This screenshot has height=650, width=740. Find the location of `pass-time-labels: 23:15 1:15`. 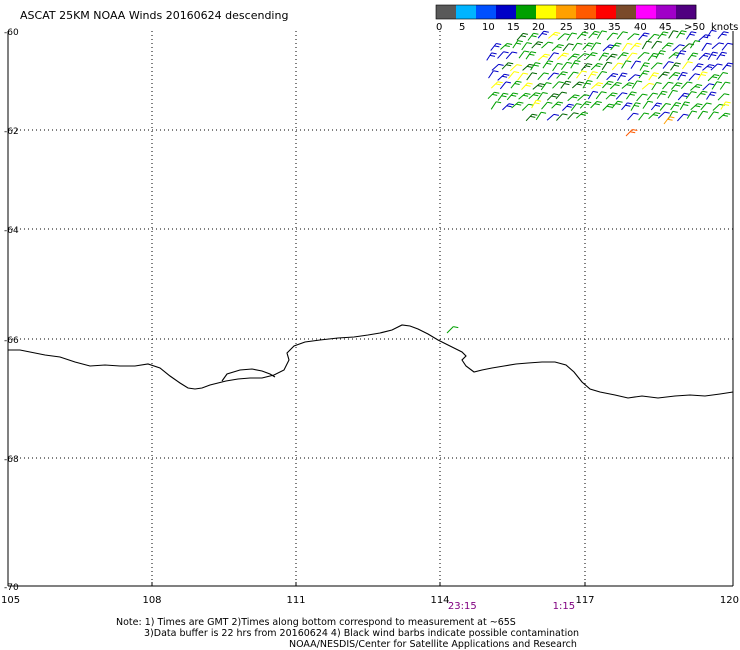

pass-time-labels: 23:15 1:15 is located at coordinates (511, 606).